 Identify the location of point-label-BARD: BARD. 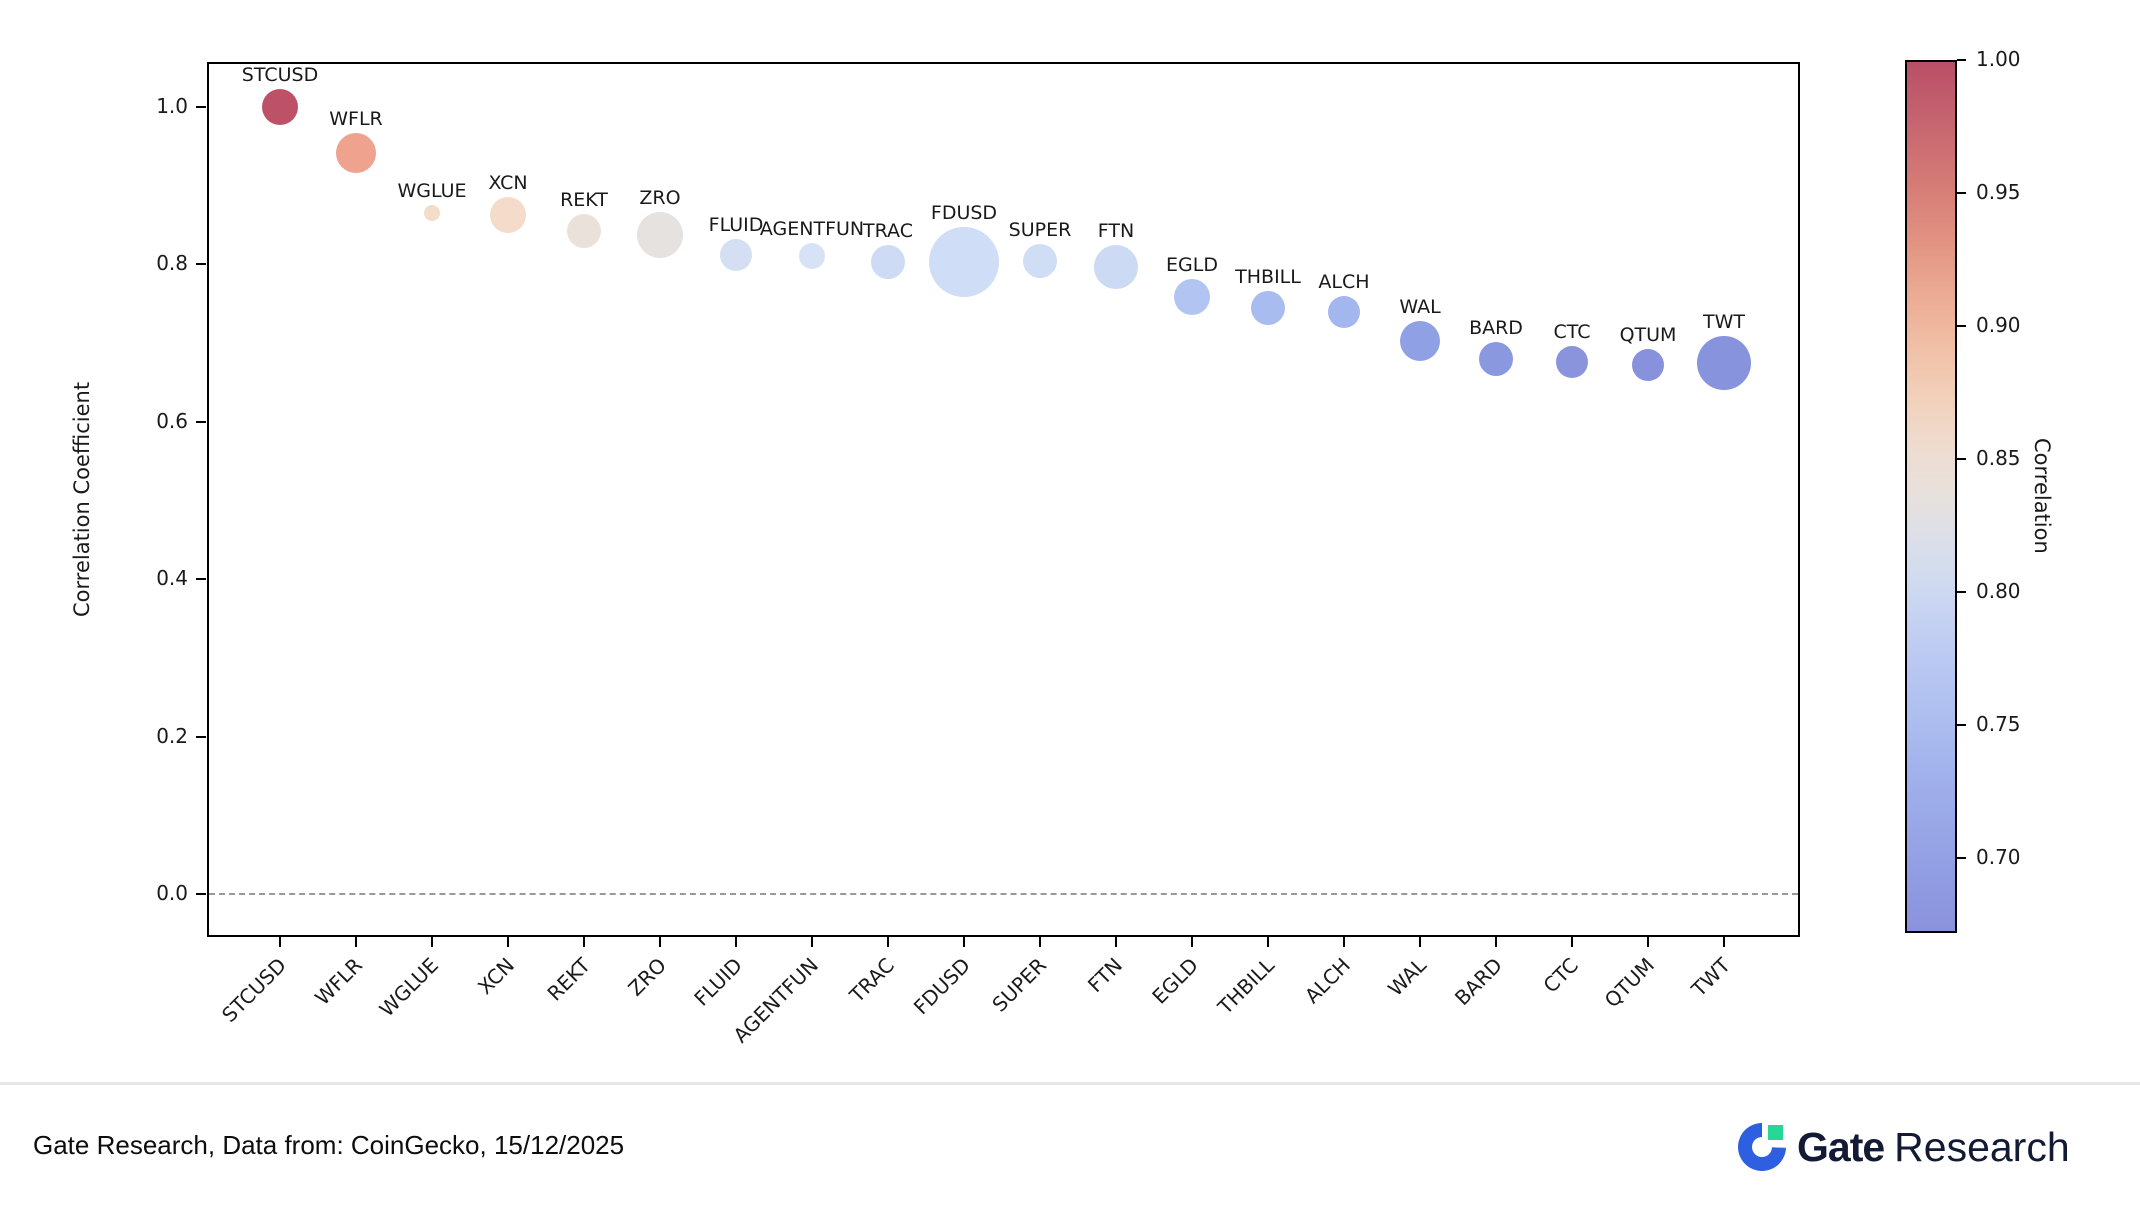
(1496, 327).